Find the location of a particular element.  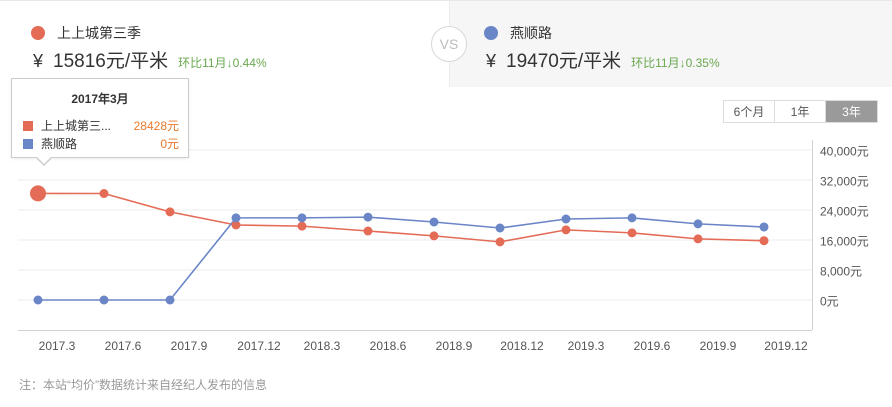

x-tick-label: 2017.12 is located at coordinates (259, 346).